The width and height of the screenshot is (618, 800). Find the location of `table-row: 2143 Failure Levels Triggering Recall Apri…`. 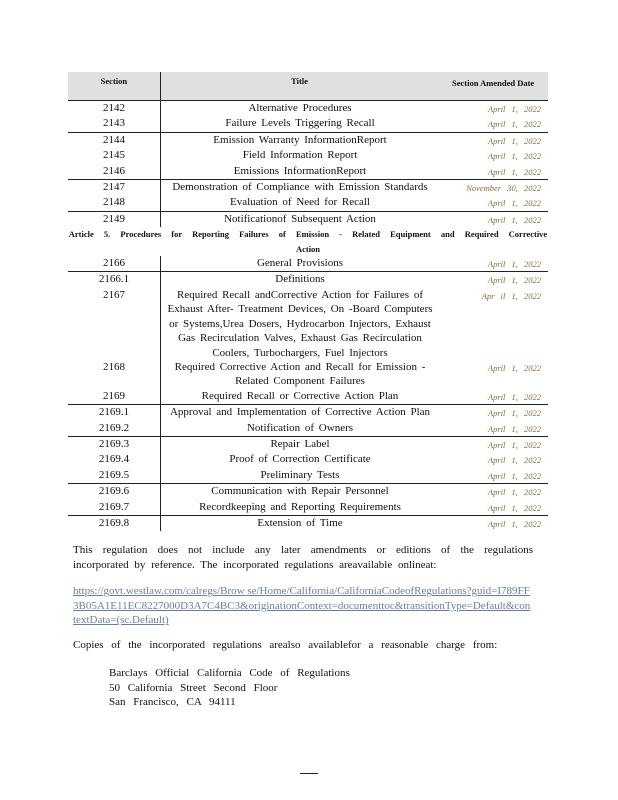

table-row: 2143 Failure Levels Triggering Recall Apri… is located at coordinates (308, 124).